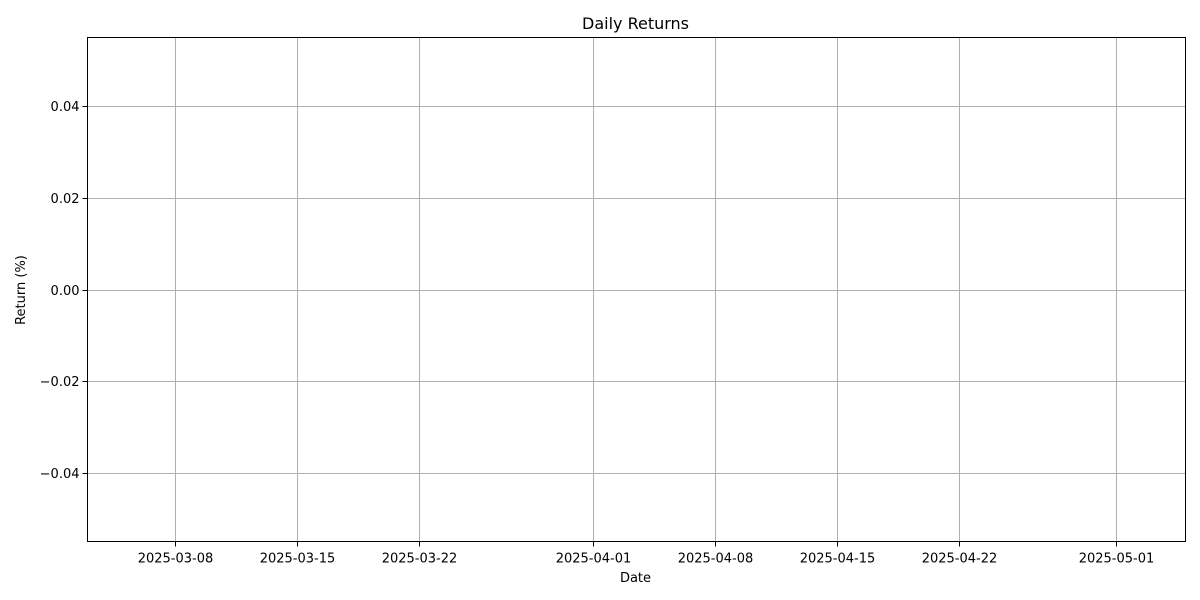  Describe the element at coordinates (420, 559) in the screenshot. I see `x-tick-label: 2025-03-22` at that location.